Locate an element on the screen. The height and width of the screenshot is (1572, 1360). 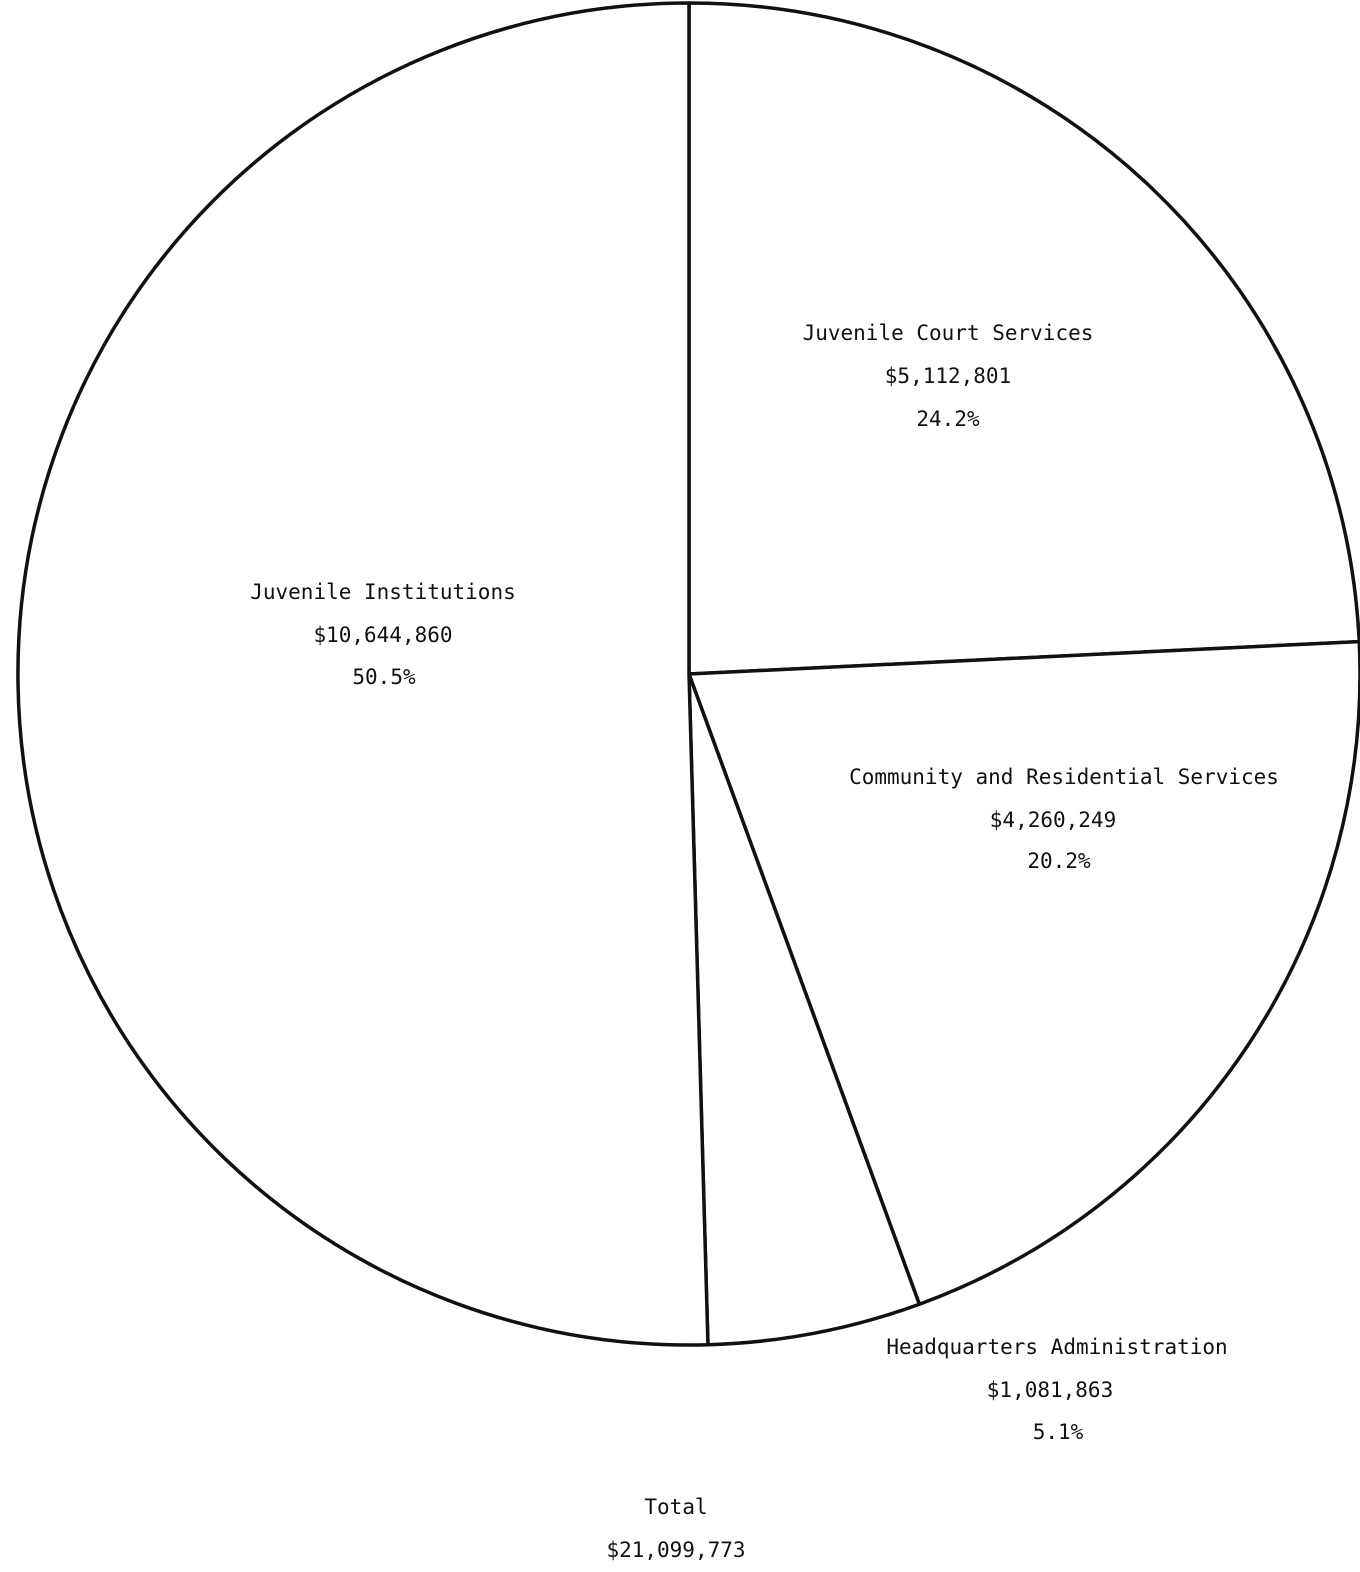
slice-label-percent: 20.2% is located at coordinates (1059, 861).